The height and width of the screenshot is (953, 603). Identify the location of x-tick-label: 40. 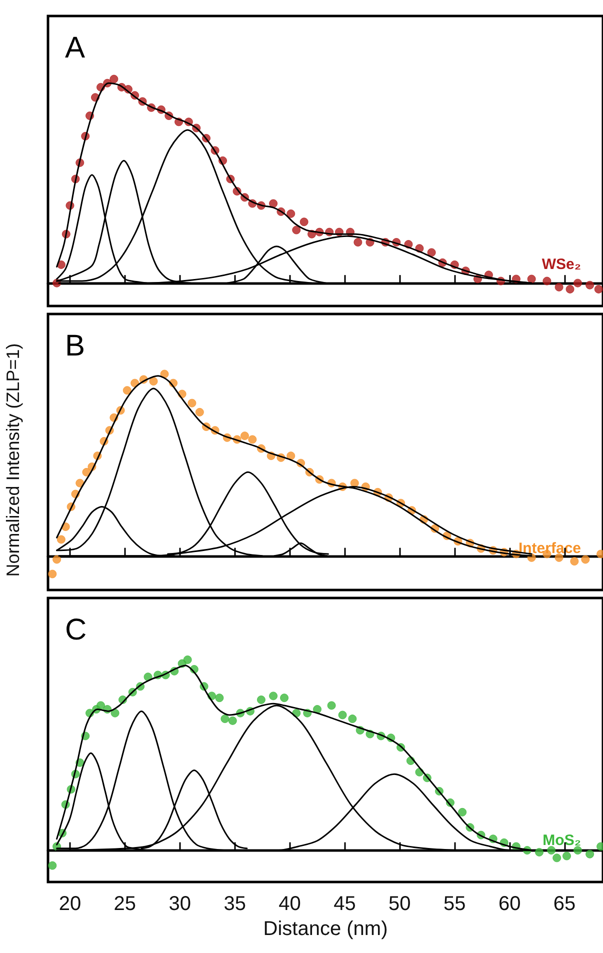
(289, 904).